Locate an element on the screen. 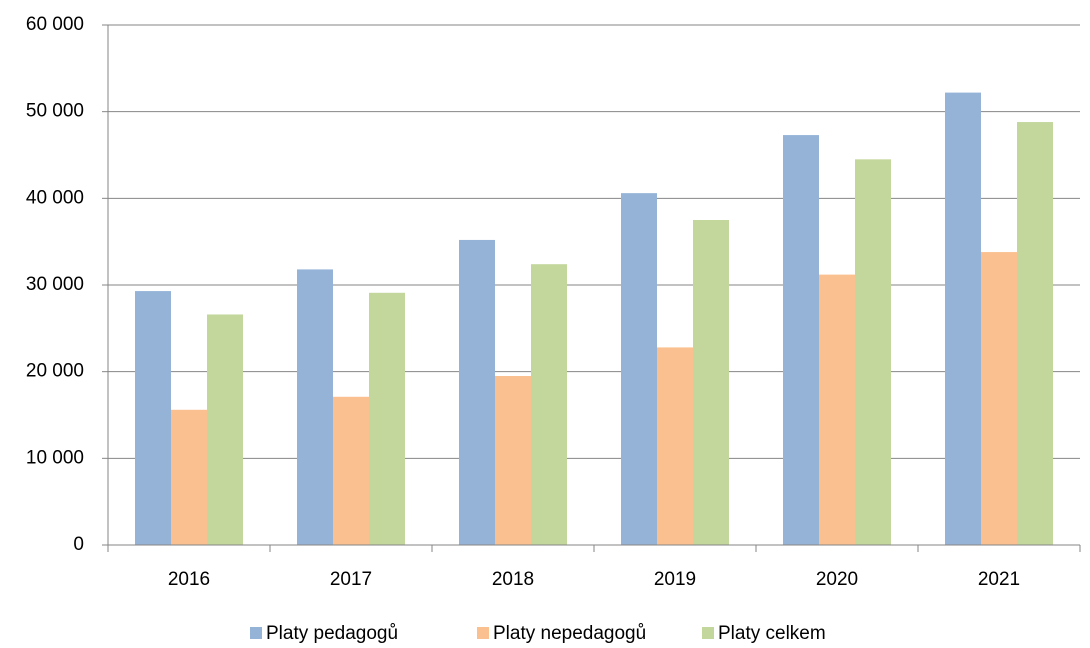 The height and width of the screenshot is (648, 1090). y-tick-label: 0 is located at coordinates (78, 544).